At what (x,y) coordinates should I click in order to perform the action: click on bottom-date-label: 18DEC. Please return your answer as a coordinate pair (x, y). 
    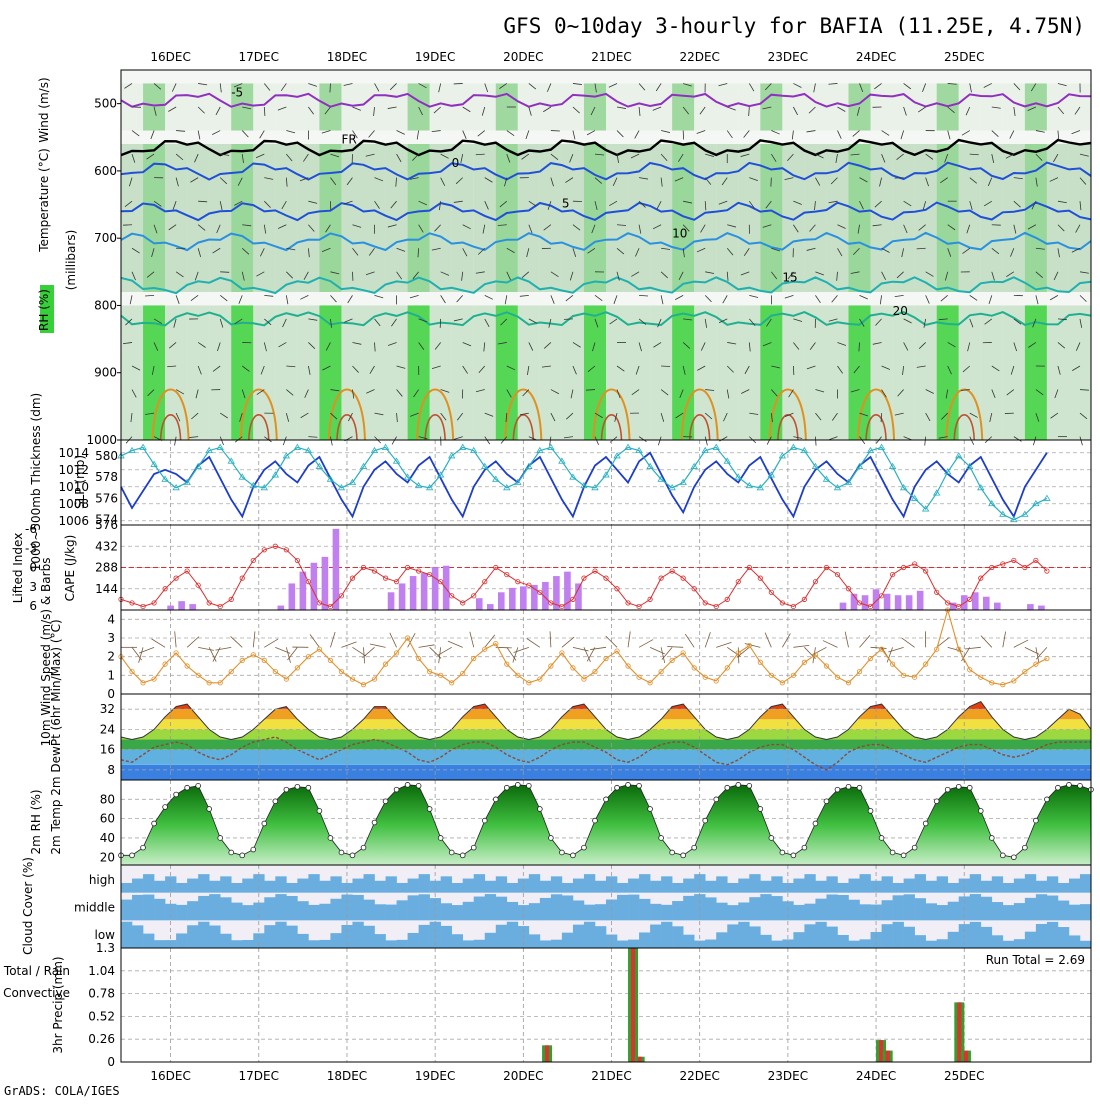
    Looking at the image, I should click on (347, 1076).